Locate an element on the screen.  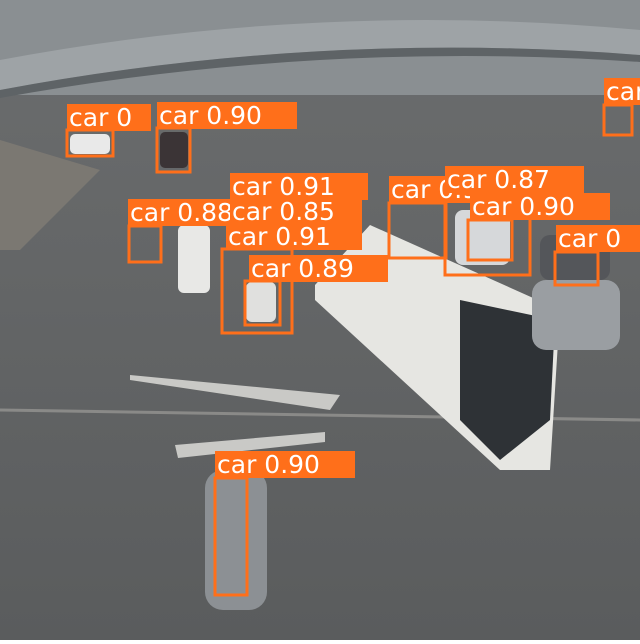
overpass is located at coordinates (320, 55).